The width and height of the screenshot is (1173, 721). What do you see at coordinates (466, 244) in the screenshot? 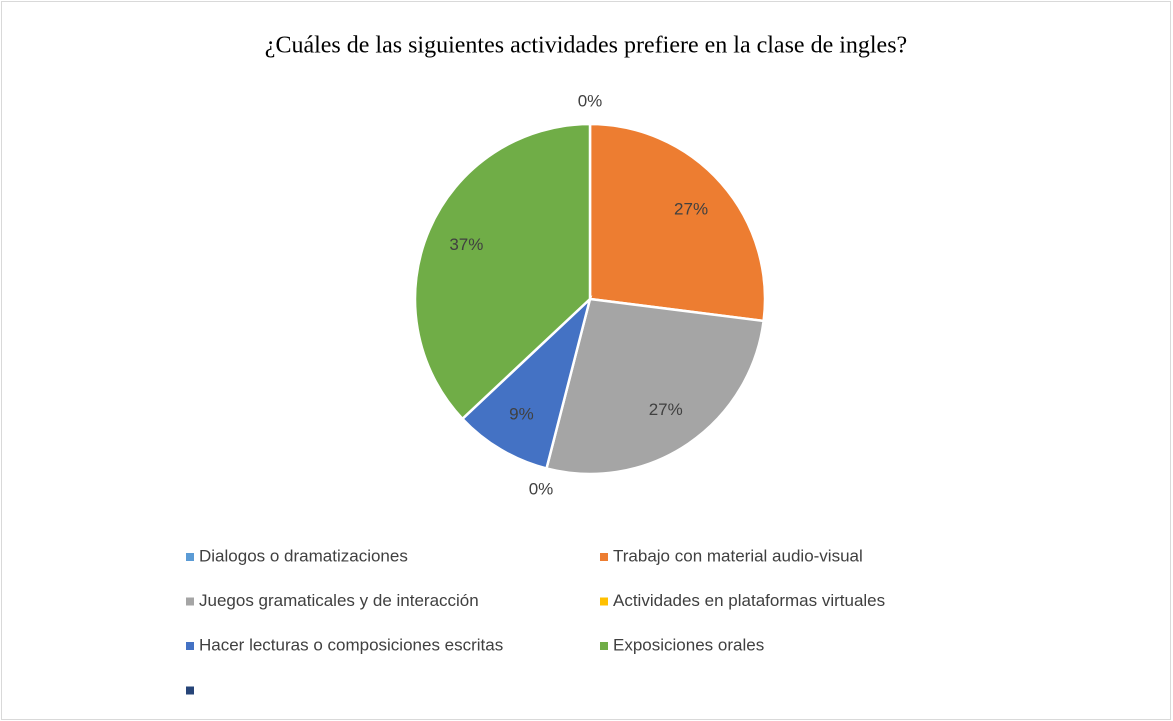
I see `data-label: 37%` at bounding box center [466, 244].